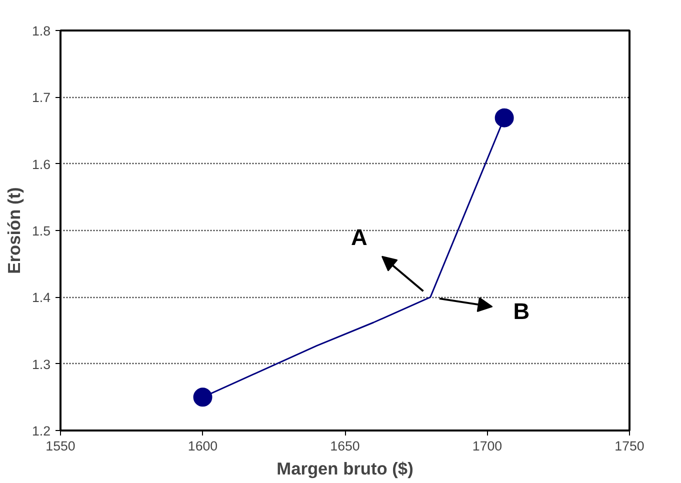  Describe the element at coordinates (41, 164) in the screenshot. I see `y-tick-label: 1.6` at that location.